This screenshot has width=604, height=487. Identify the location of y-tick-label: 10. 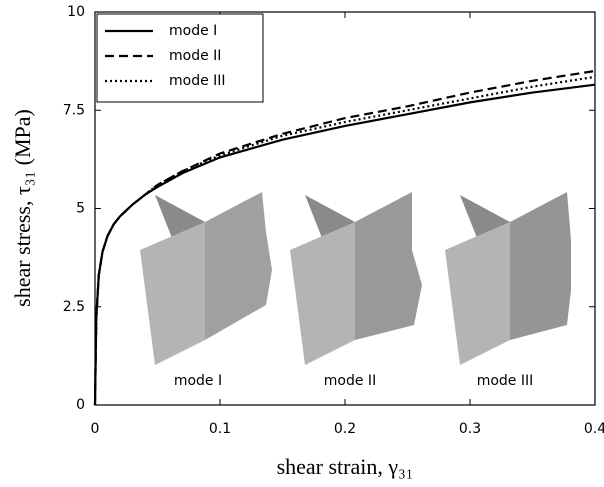
(76, 12).